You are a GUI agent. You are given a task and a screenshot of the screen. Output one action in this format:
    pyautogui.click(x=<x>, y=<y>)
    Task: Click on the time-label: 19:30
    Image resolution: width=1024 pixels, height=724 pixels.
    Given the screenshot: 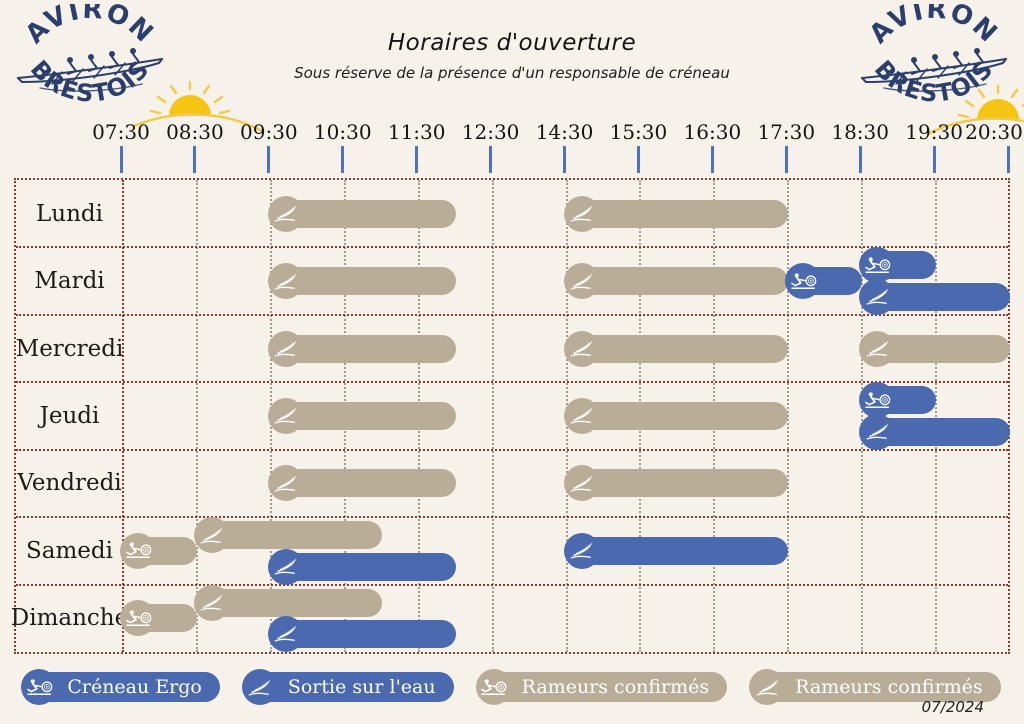 What is the action you would take?
    pyautogui.click(x=934, y=132)
    